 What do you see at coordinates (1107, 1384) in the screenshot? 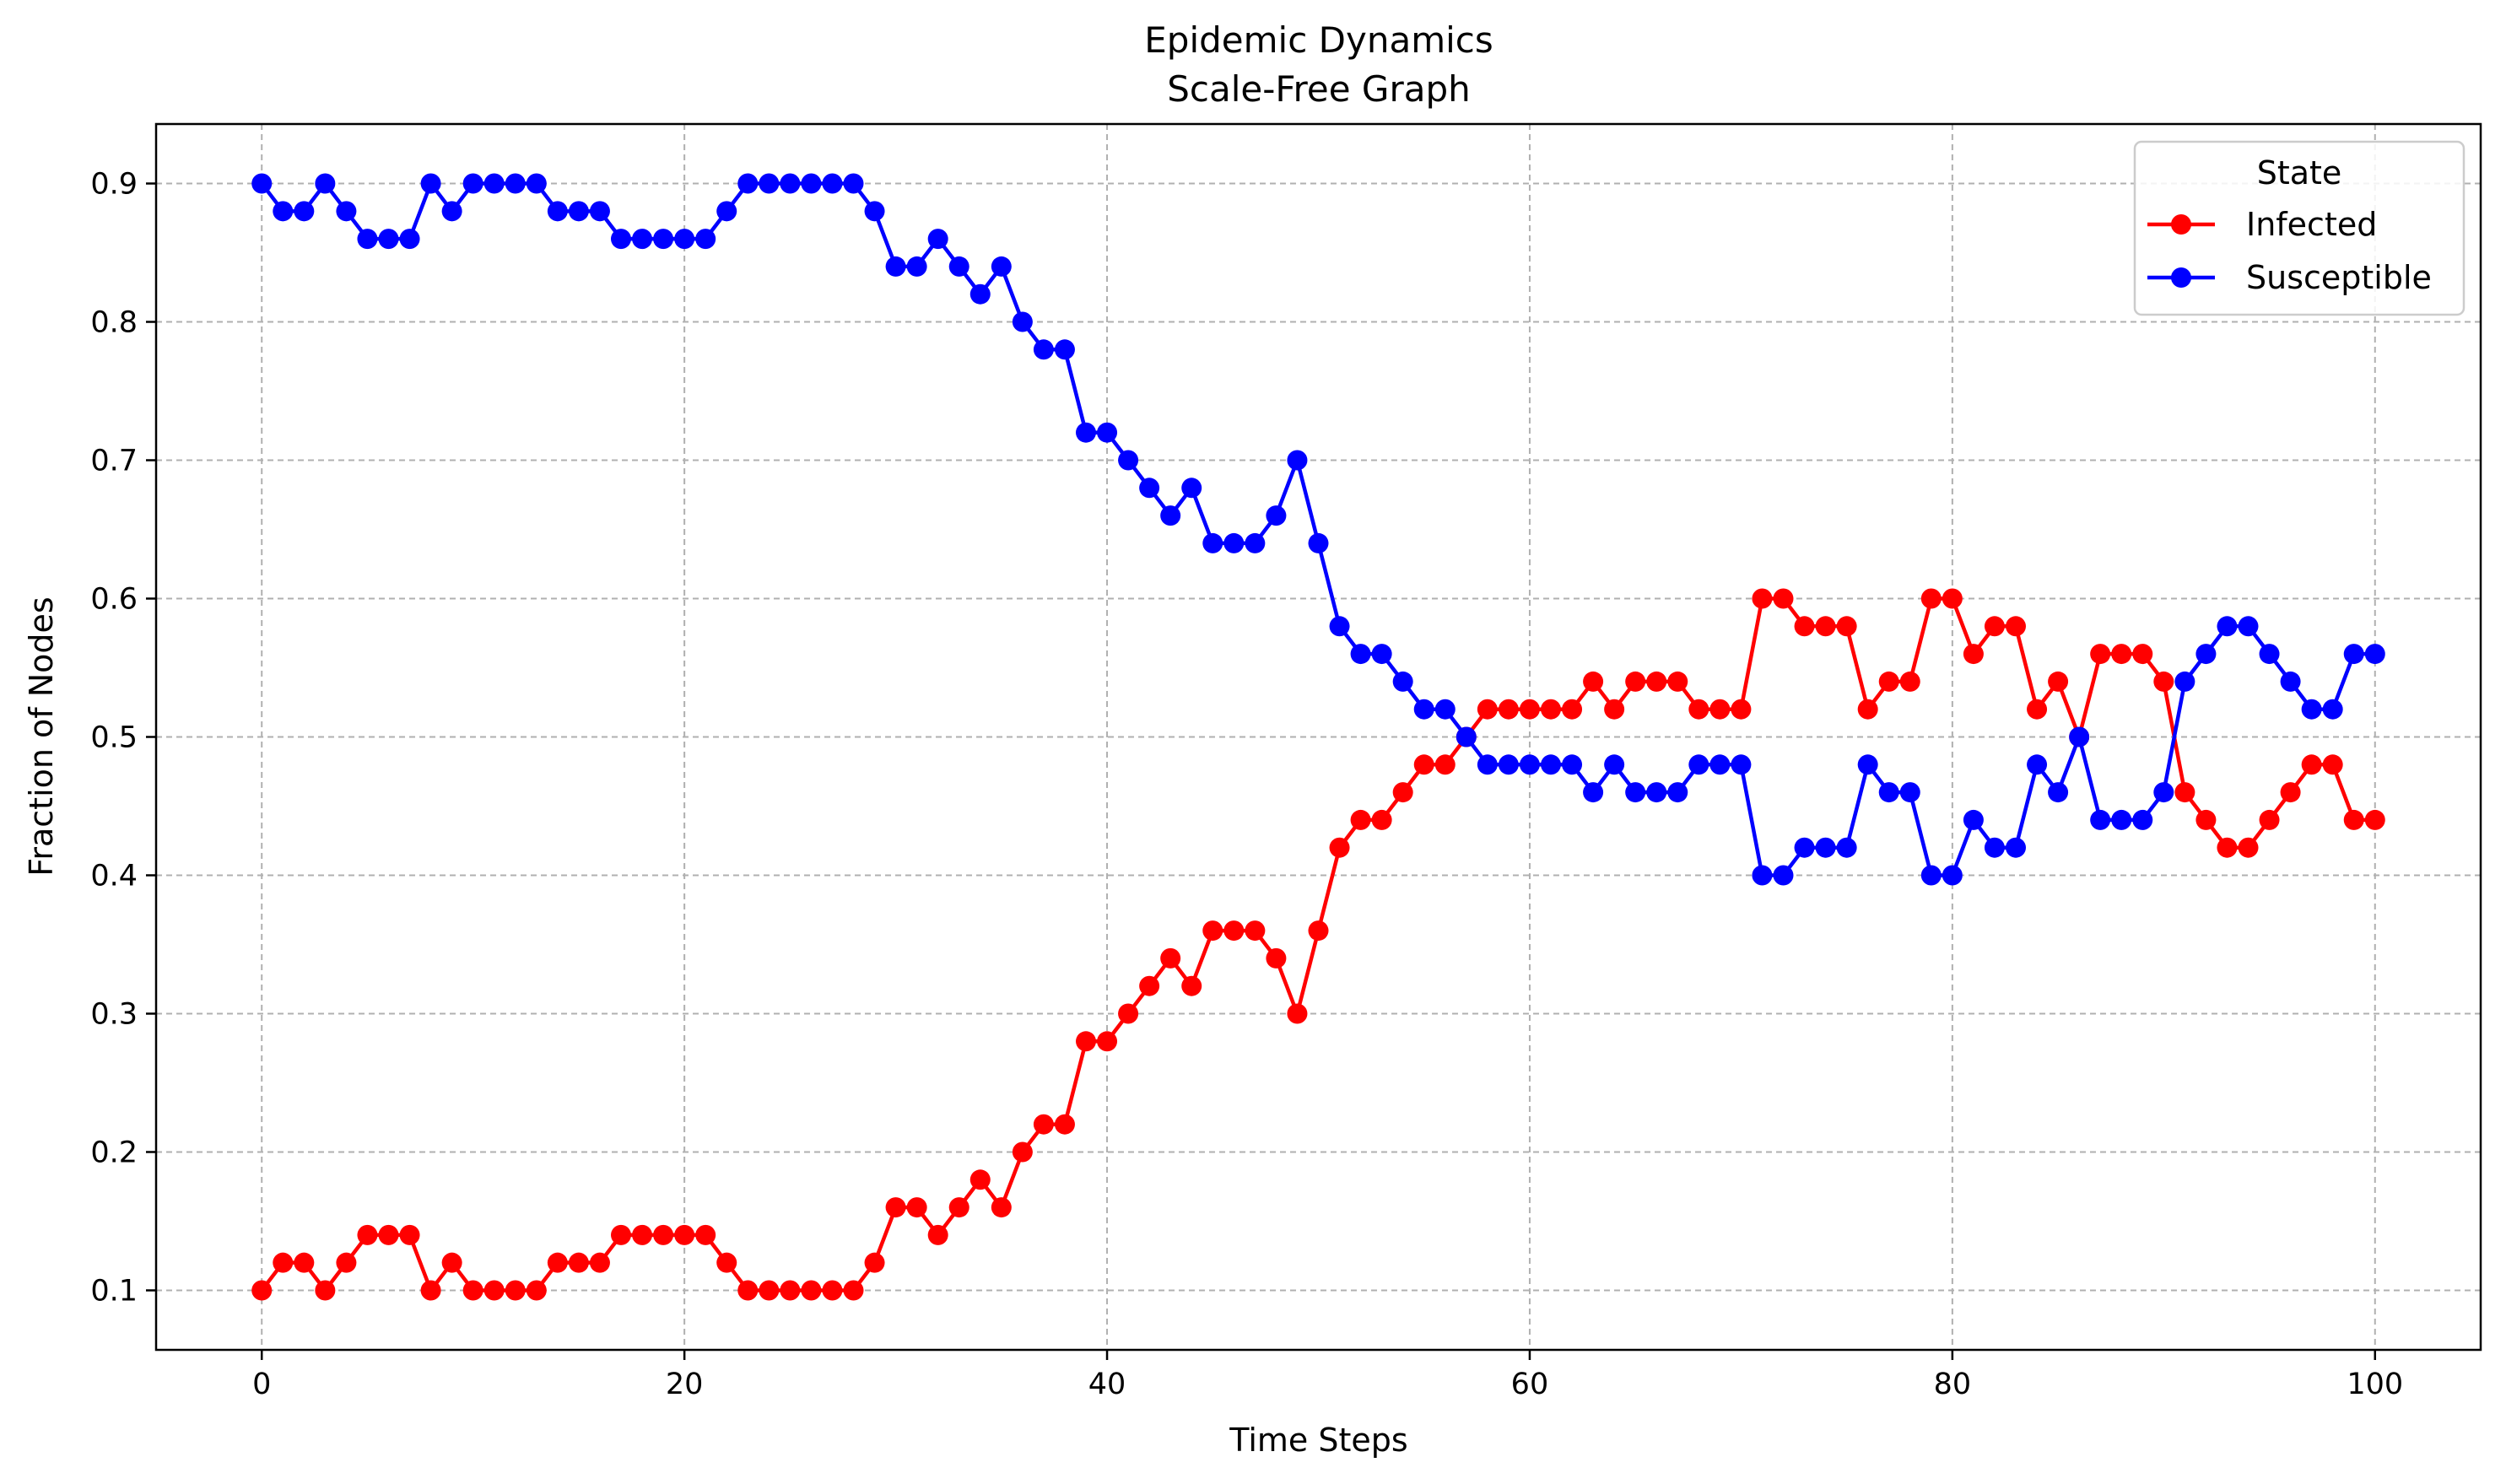
I see `x-tick-label-2: 40` at bounding box center [1107, 1384].